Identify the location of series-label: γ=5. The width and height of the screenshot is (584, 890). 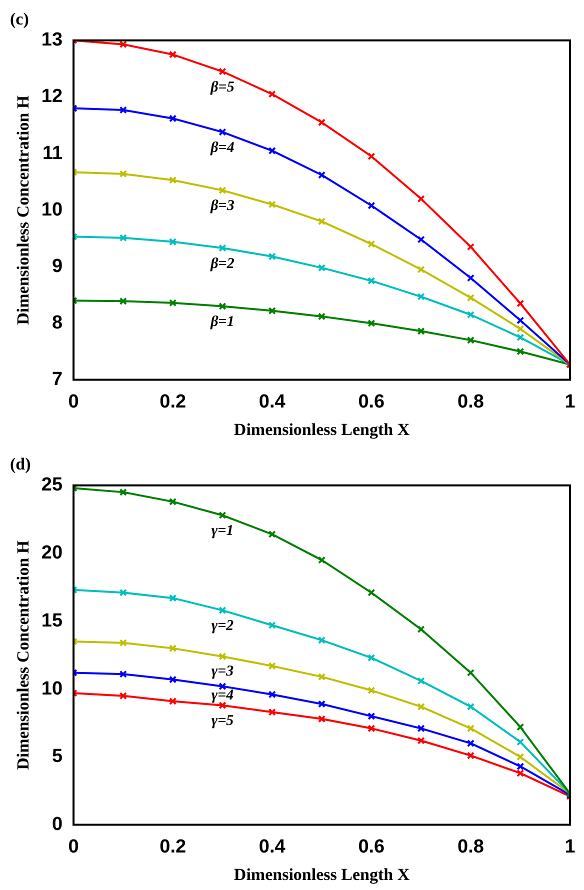
(222, 721).